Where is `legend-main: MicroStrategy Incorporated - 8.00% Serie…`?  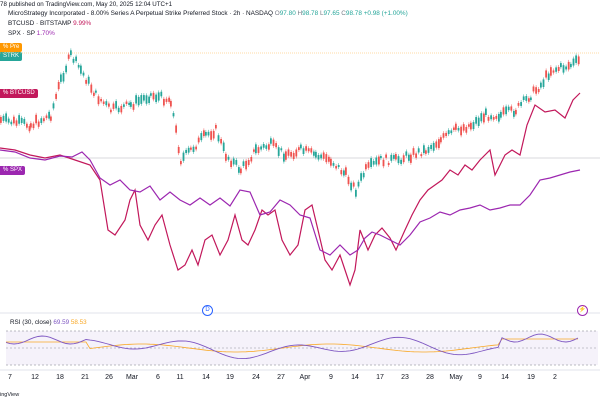
legend-main: MicroStrategy Incorporated - 8.00% Serie… is located at coordinates (208, 13).